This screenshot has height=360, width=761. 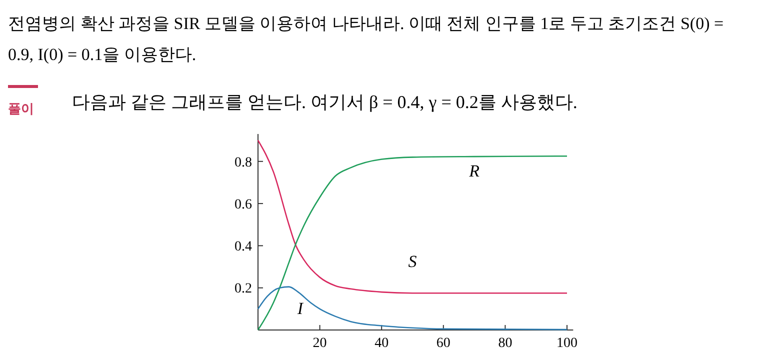 I want to click on y-tick-label: 0.4, so click(x=243, y=247).